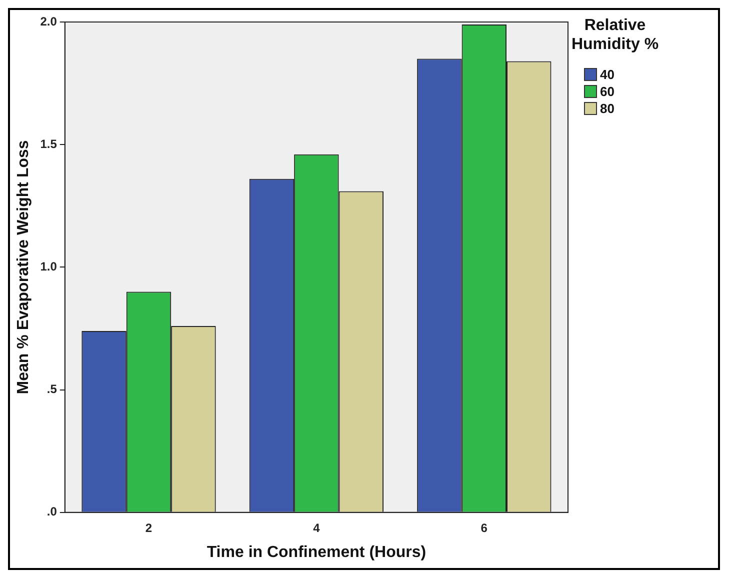 This screenshot has height=582, width=732. Describe the element at coordinates (49, 143) in the screenshot. I see `y-tick-label: 1.5` at that location.